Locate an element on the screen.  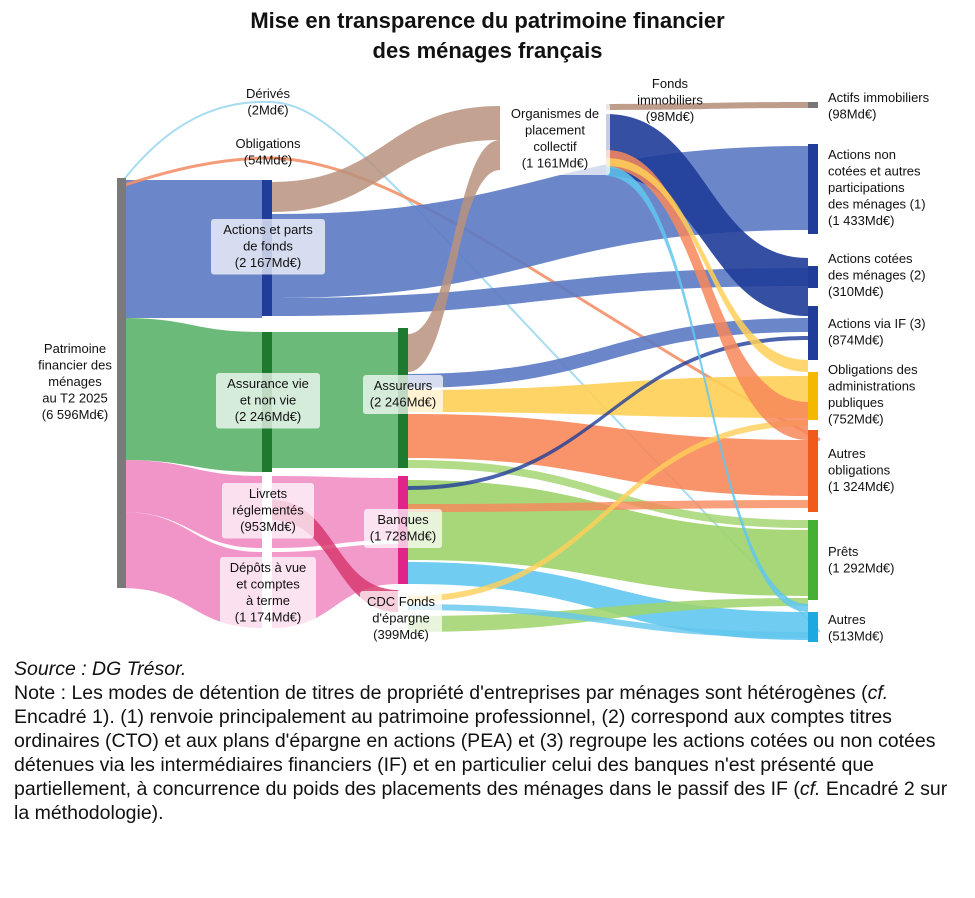
label-line: et comptes is located at coordinates (268, 584).